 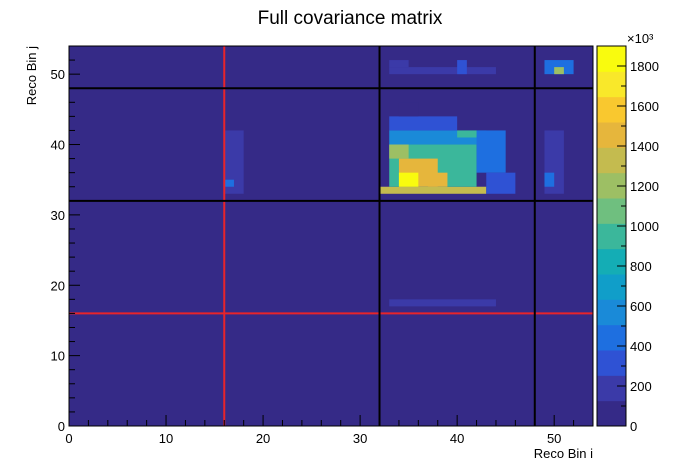 What do you see at coordinates (58, 74) in the screenshot?
I see `y-tick-label: 50` at bounding box center [58, 74].